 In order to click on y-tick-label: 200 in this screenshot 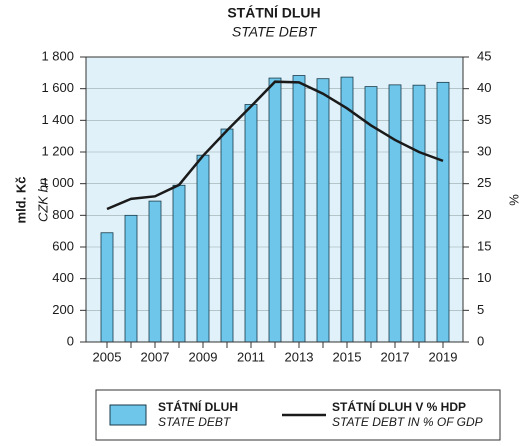, I will do `click(63, 309)`.